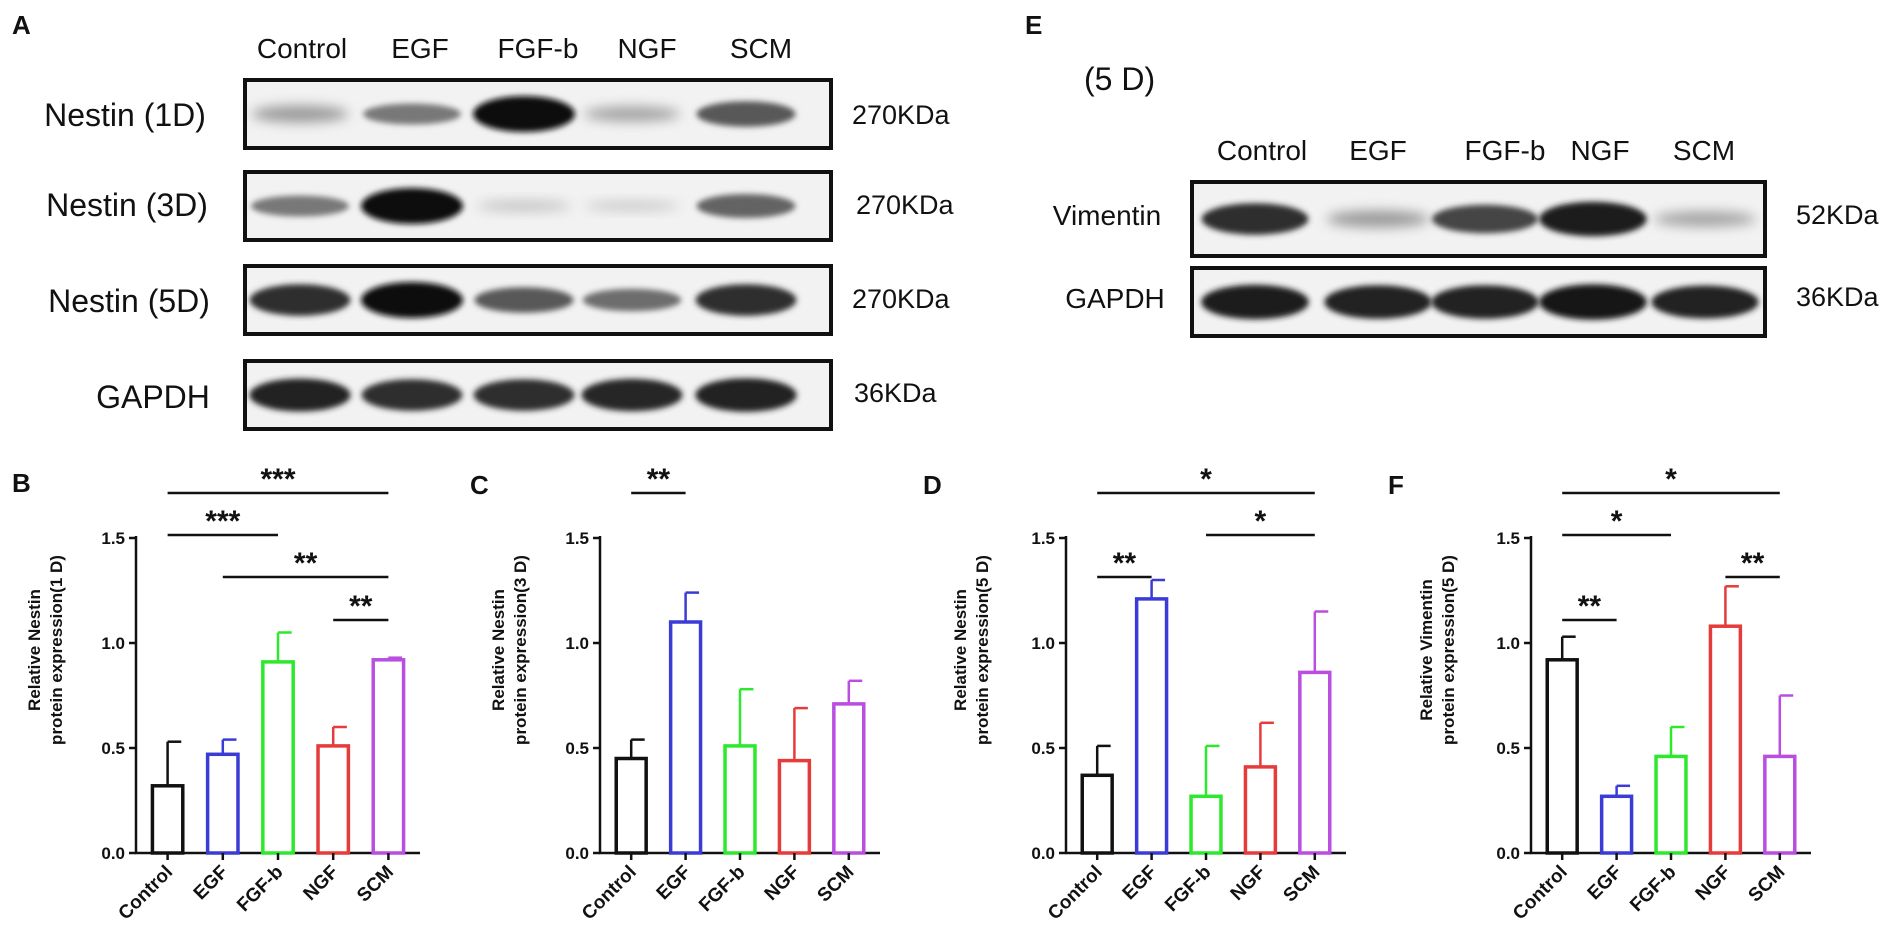 The image size is (1902, 947). I want to click on blot-e-kda-2: 36KDa, so click(1838, 297).